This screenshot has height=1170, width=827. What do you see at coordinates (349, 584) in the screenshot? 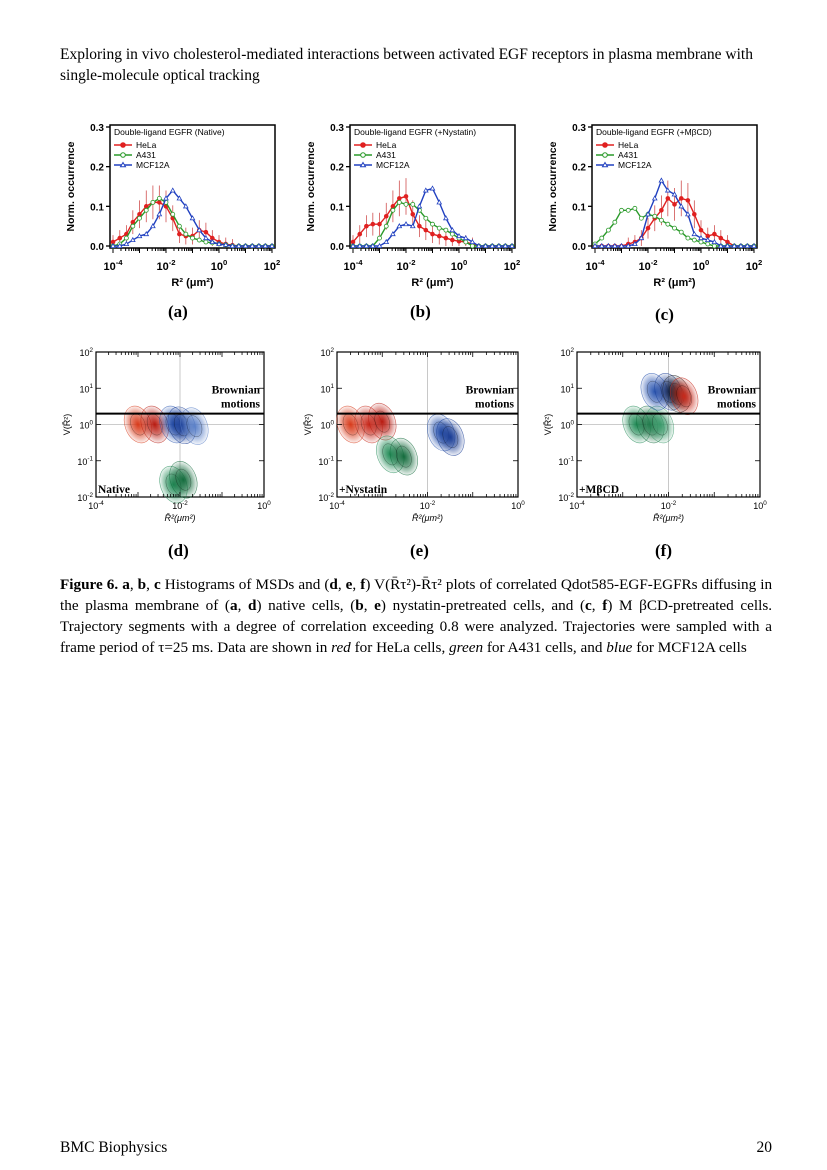
I see `caption-ref: e` at bounding box center [349, 584].